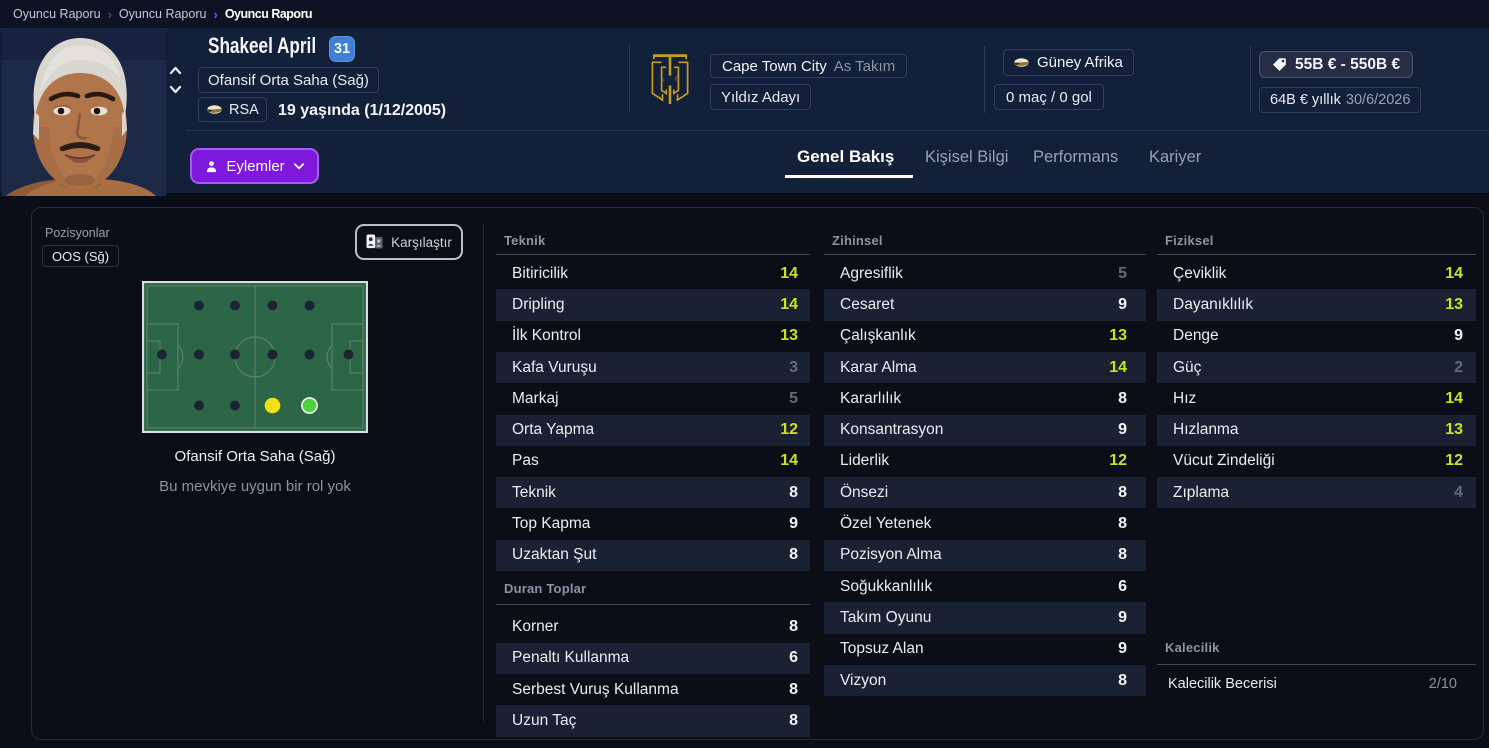 This screenshot has height=748, width=1489. What do you see at coordinates (677, 80) in the screenshot?
I see `svg-text: C` at bounding box center [677, 80].